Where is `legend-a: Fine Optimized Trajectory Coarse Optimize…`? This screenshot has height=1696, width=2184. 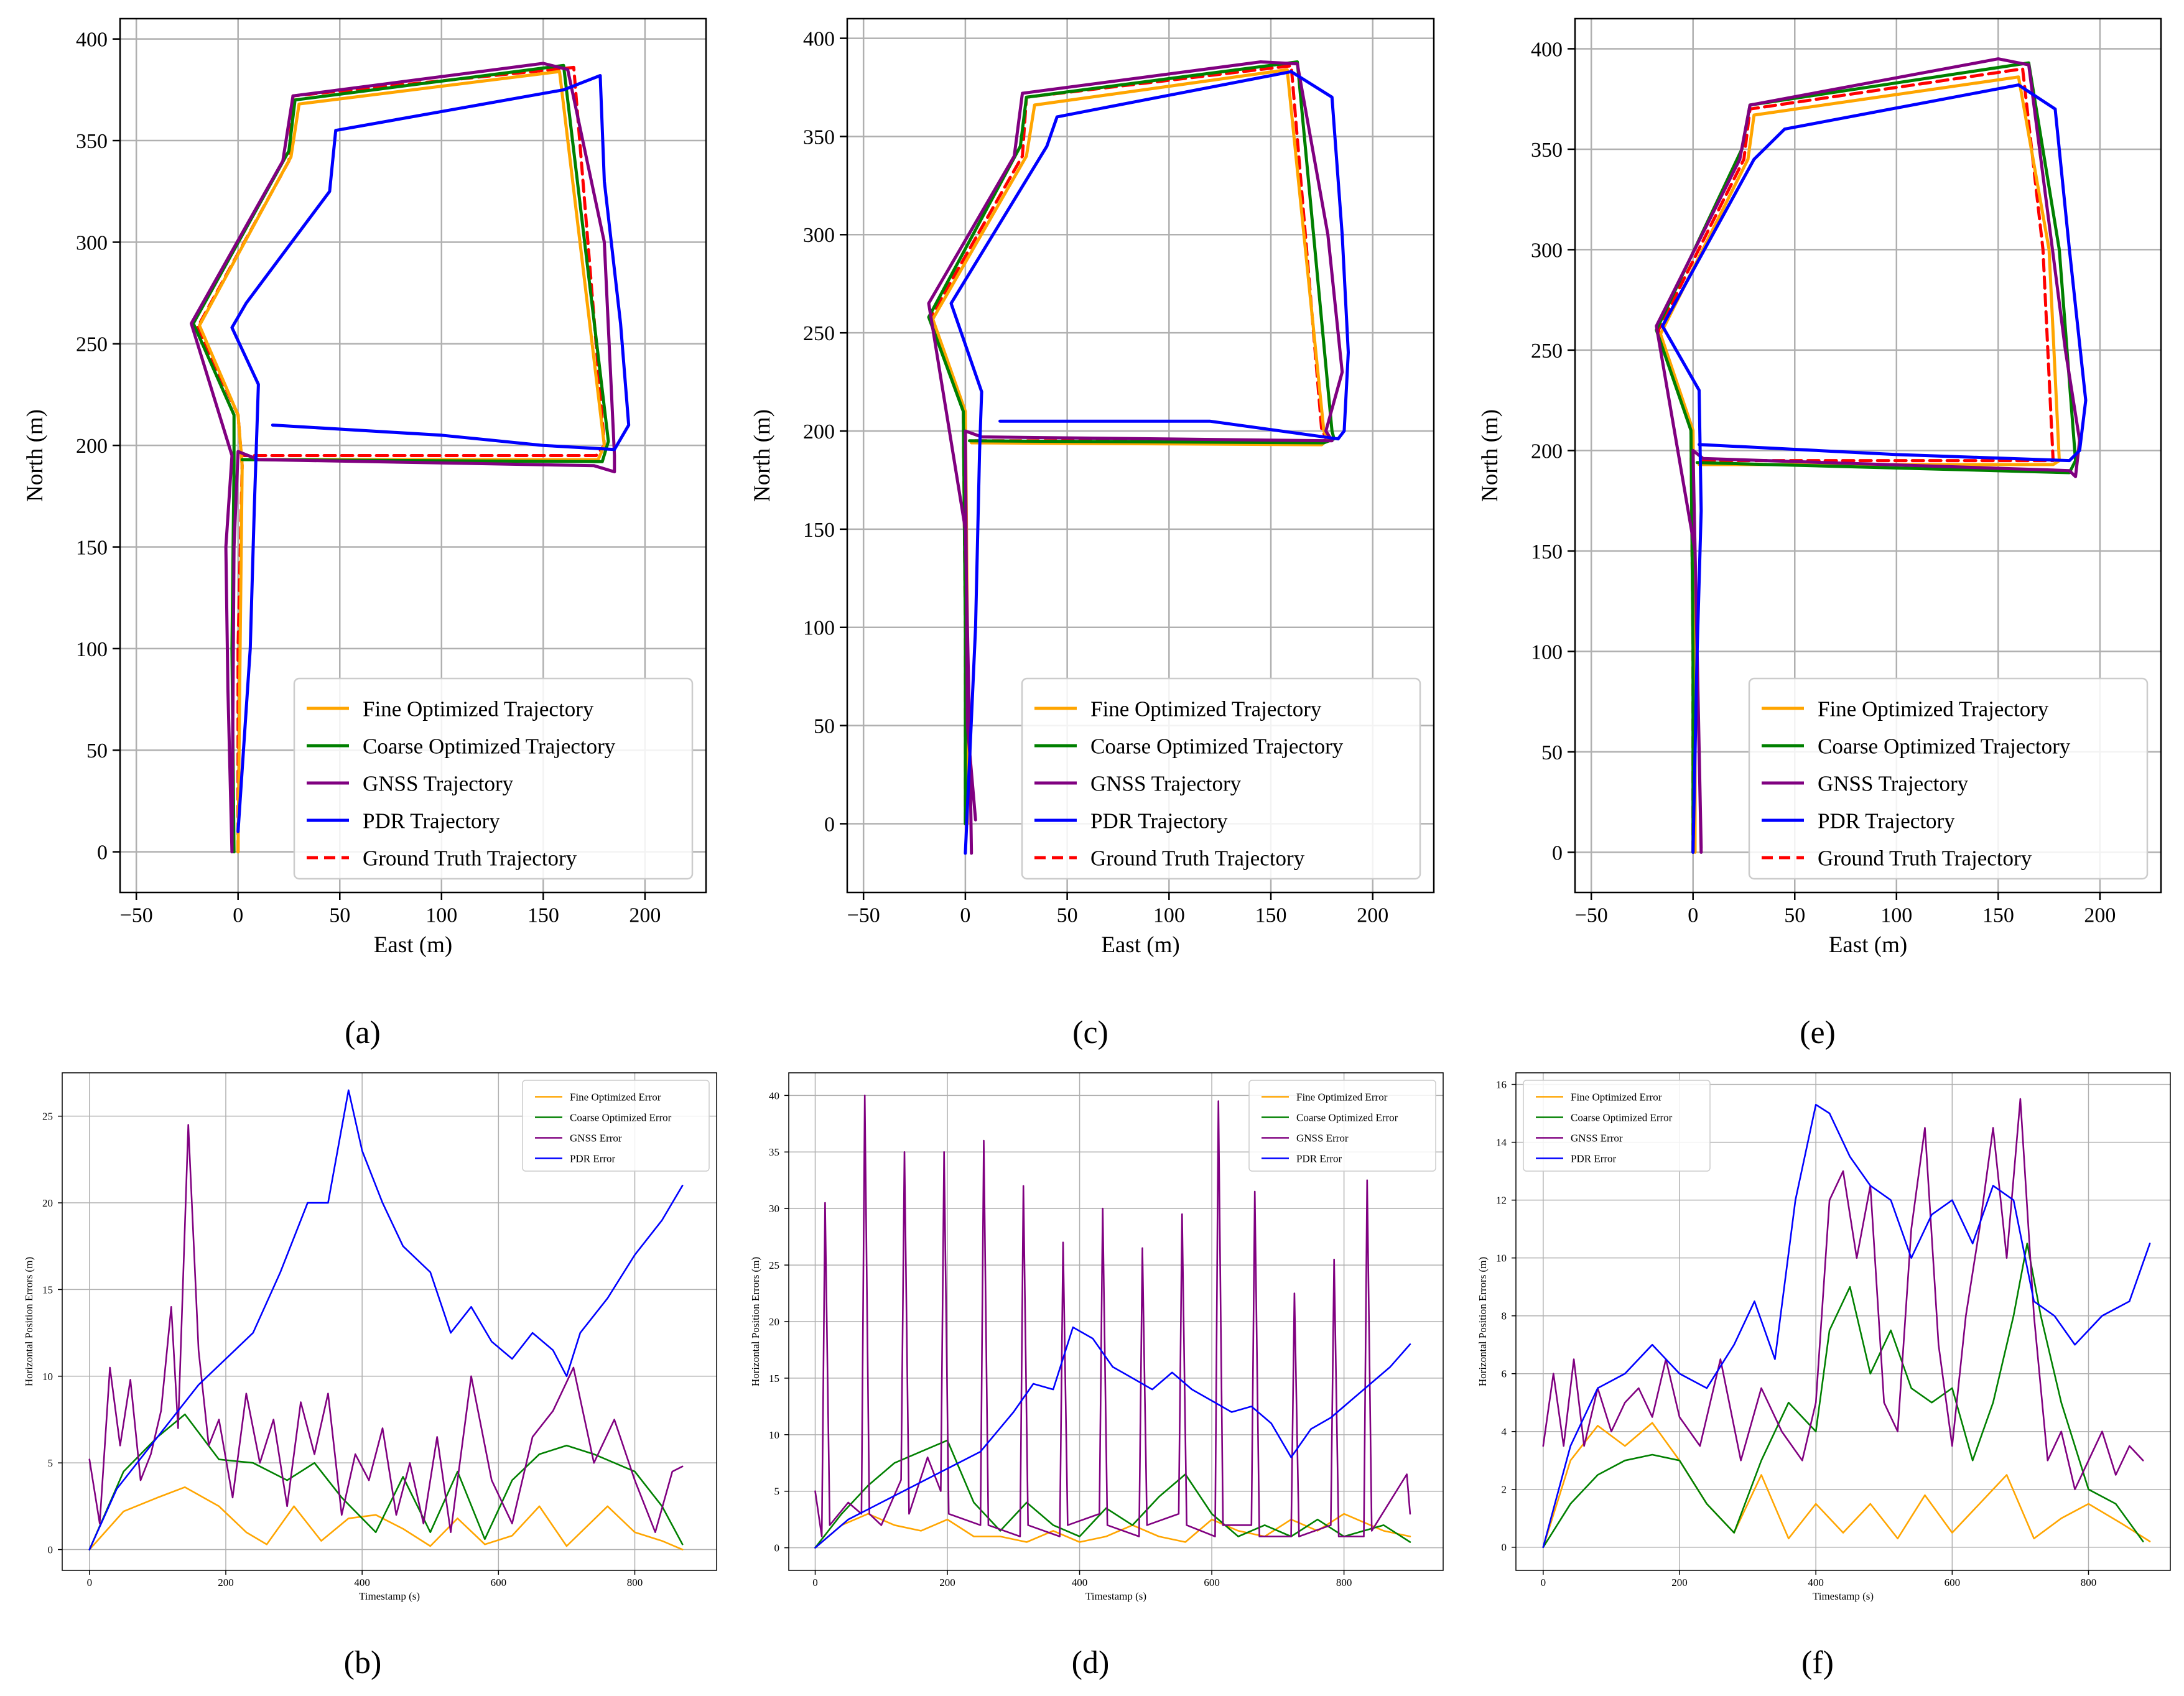
legend-a: Fine Optimized Trajectory Coarse Optimize… is located at coordinates (493, 778).